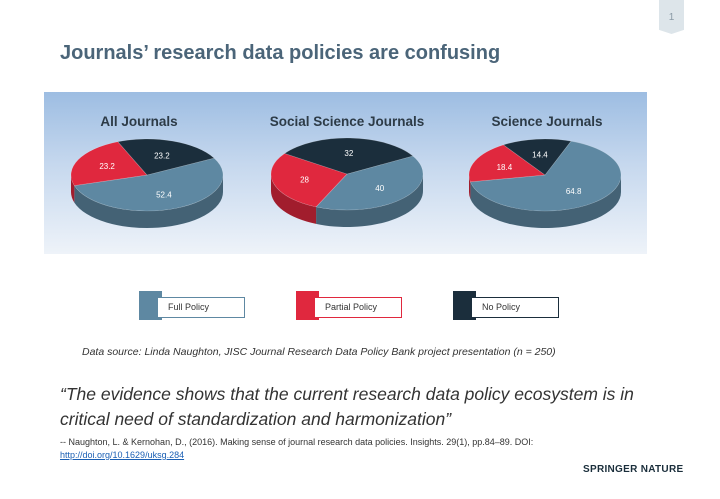 Image resolution: width=720 pixels, height=499 pixels. Describe the element at coordinates (546, 121) in the screenshot. I see `pie-title-2: Science Journals` at that location.